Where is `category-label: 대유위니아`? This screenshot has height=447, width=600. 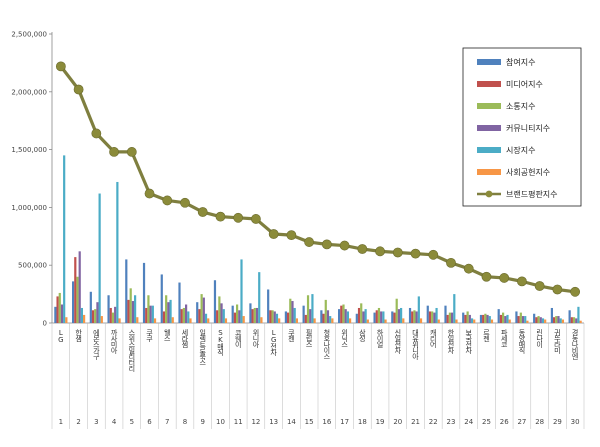 category-label: 대유위니아 is located at coordinates (416, 345).